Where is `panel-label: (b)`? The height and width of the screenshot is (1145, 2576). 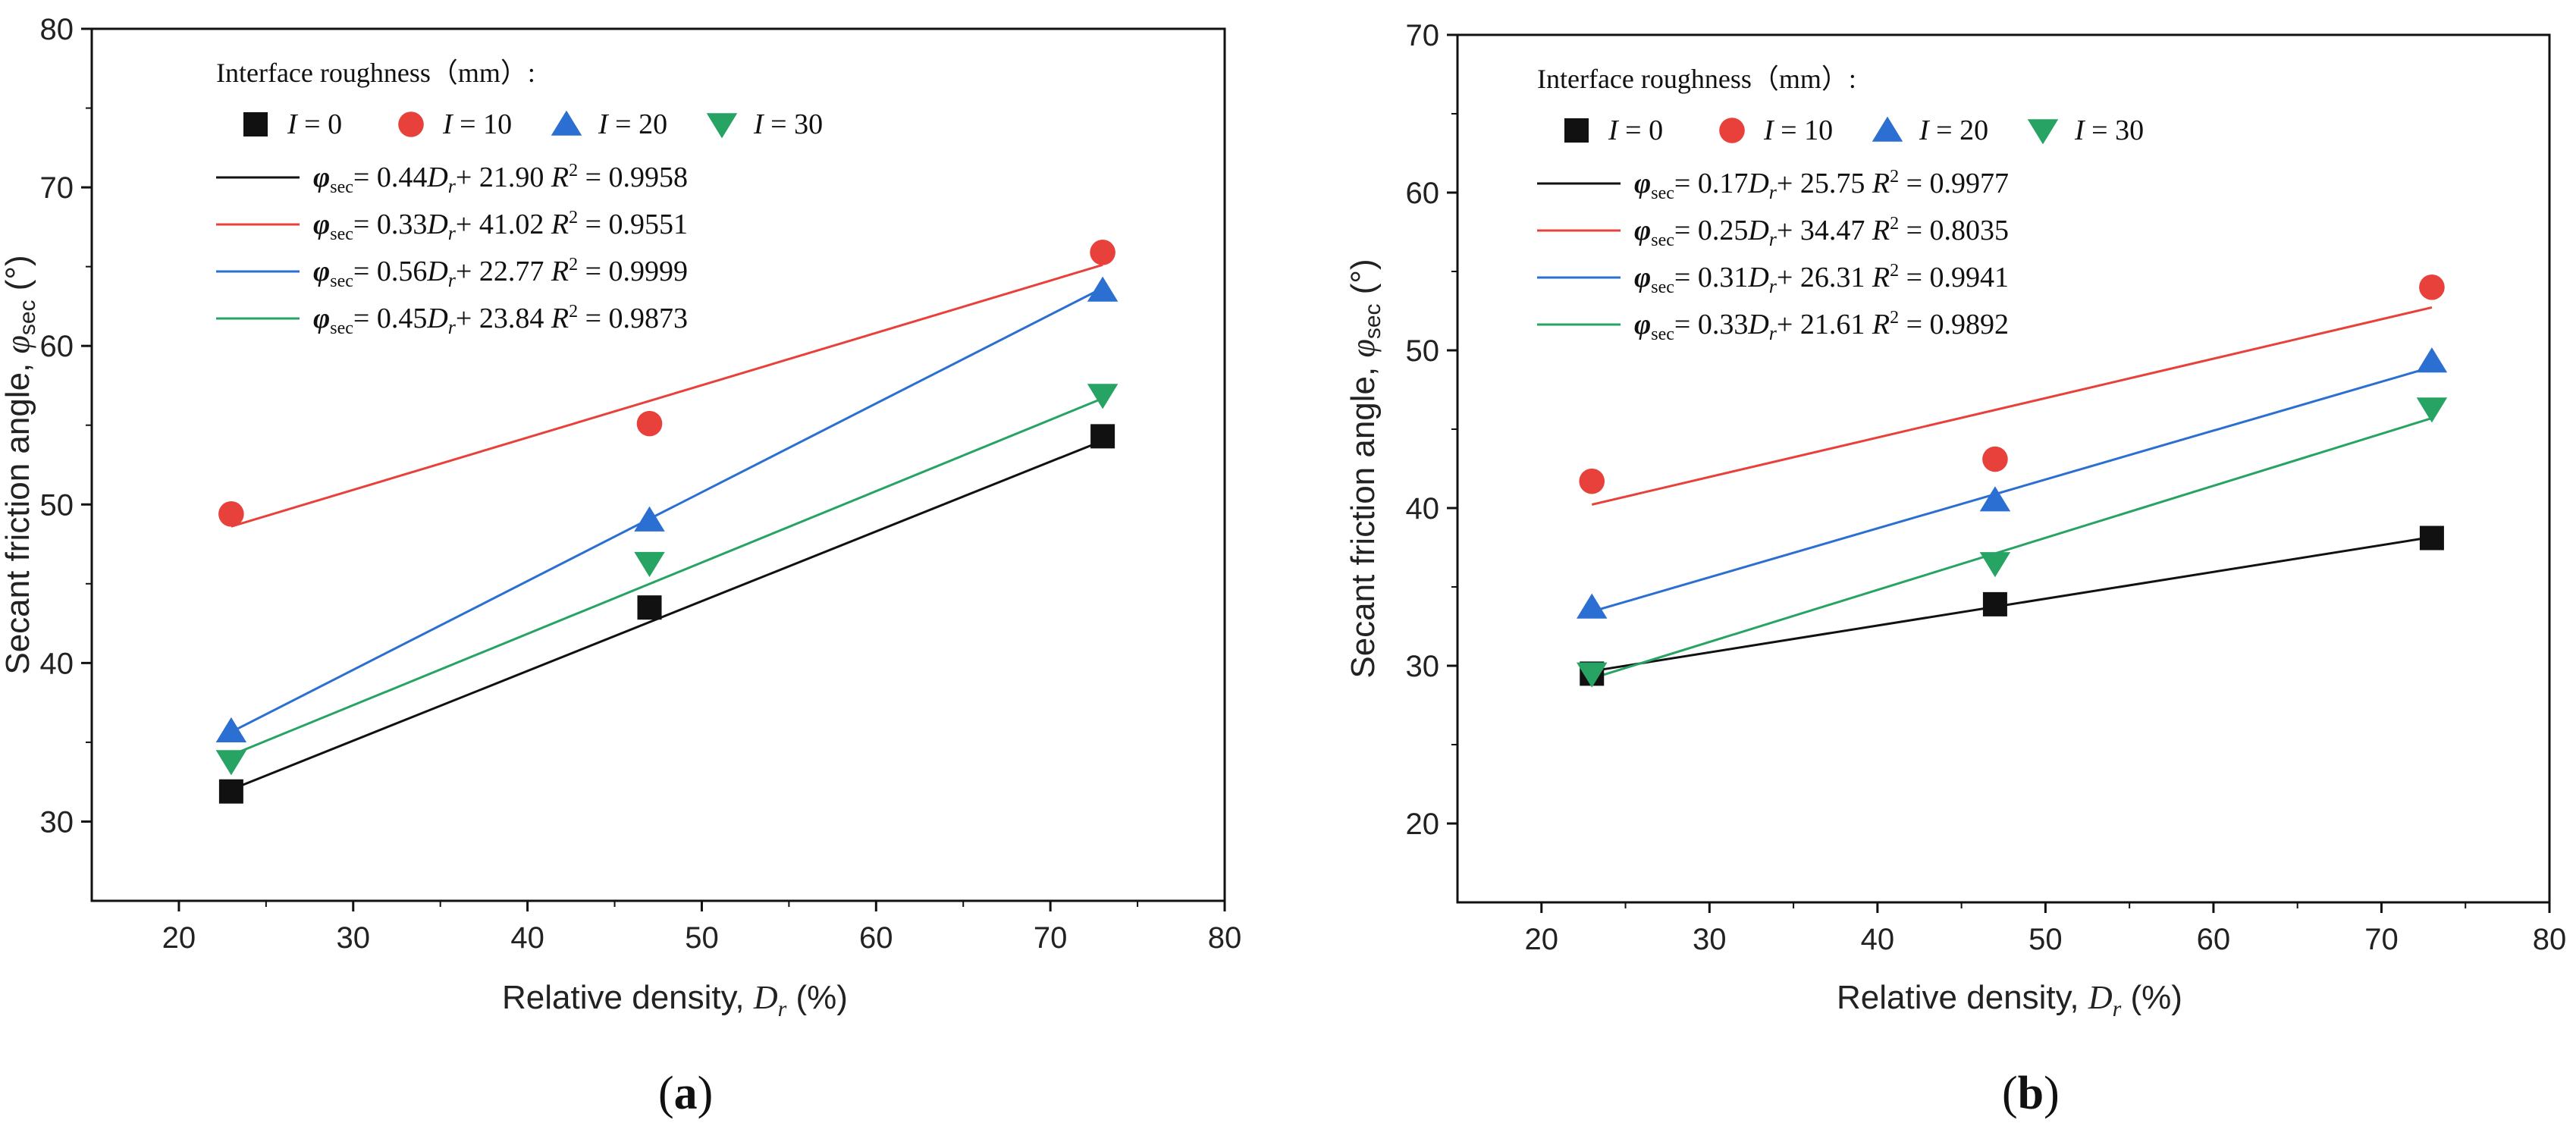
panel-label: (b) is located at coordinates (2031, 1093).